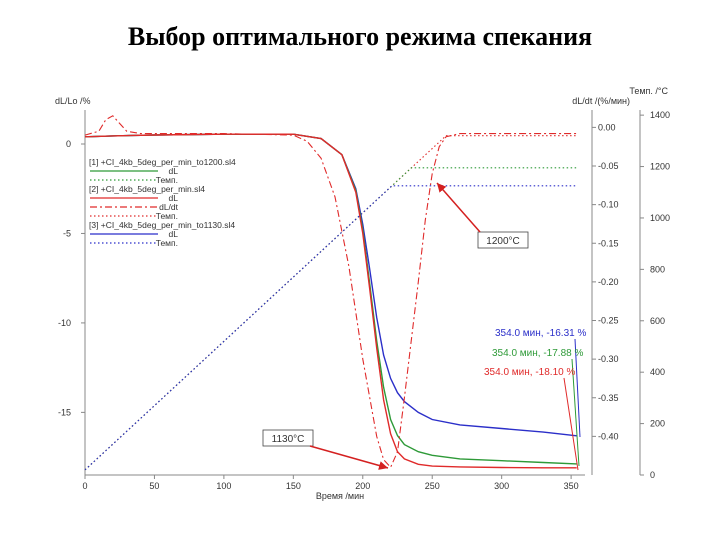 This screenshot has height=540, width=720. Describe the element at coordinates (501, 486) in the screenshot. I see `x-tick-label: 300` at that location.